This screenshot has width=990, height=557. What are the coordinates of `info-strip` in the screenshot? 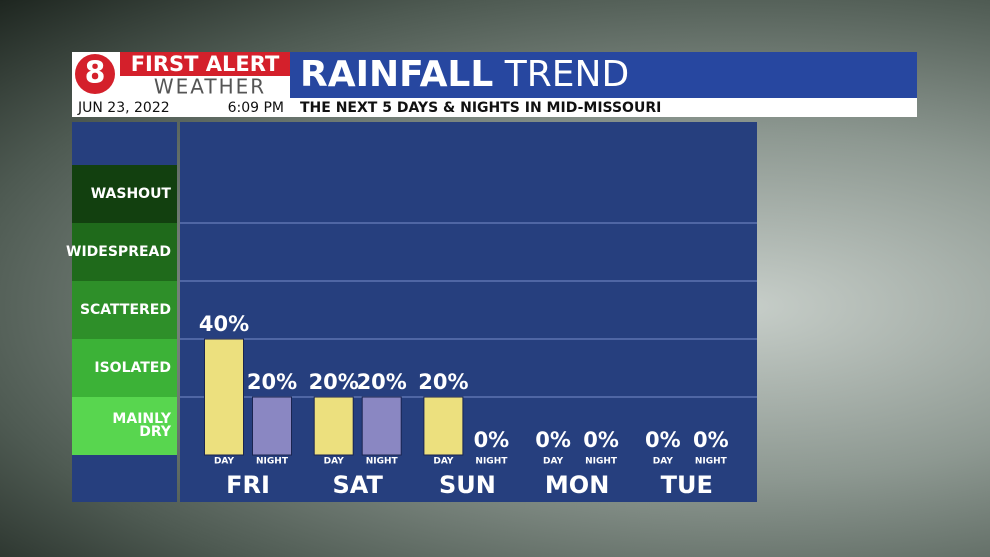 It's located at (494, 107).